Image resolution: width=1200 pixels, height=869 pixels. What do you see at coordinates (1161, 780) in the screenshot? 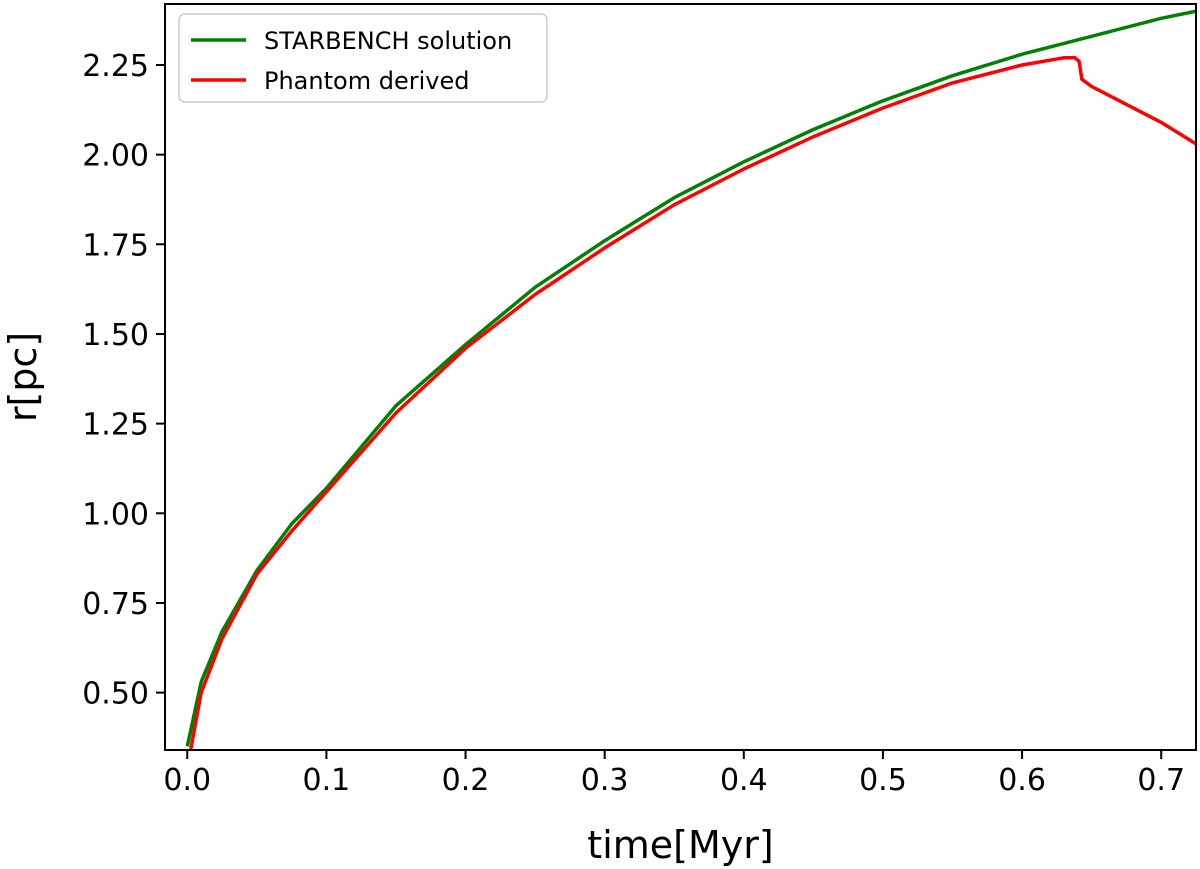
I see `x-tick-label: 0.7` at bounding box center [1161, 780].